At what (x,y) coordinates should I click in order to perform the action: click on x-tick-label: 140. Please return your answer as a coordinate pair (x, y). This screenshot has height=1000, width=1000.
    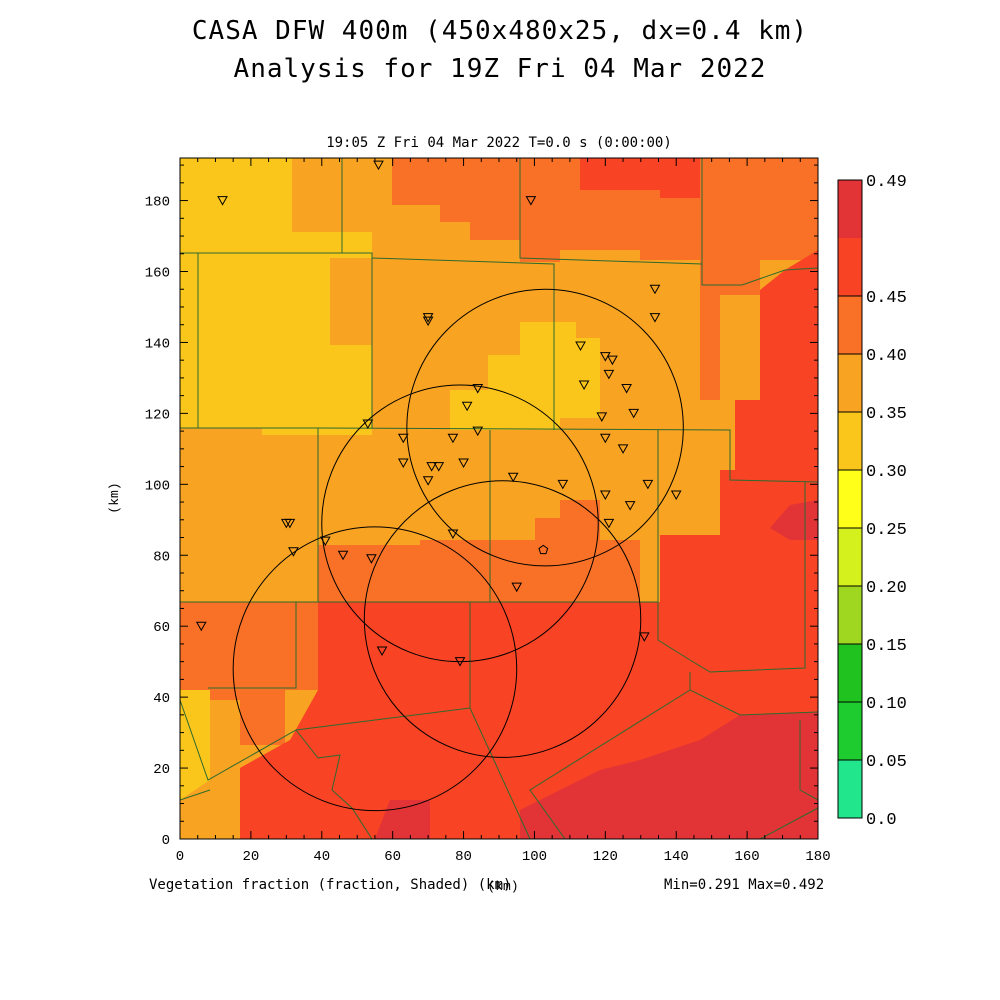
    Looking at the image, I should click on (676, 857).